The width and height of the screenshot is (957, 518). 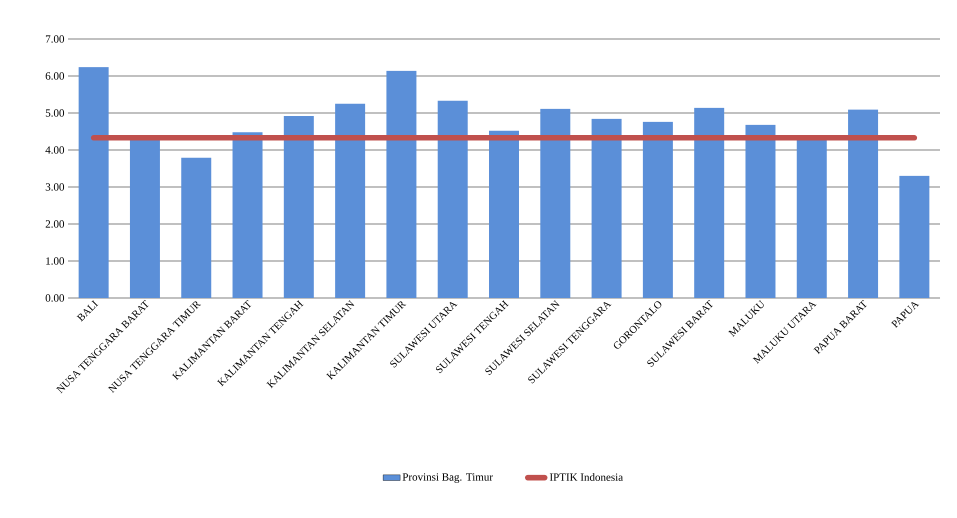 I want to click on y-tick-label: 1.00, so click(x=55, y=261).